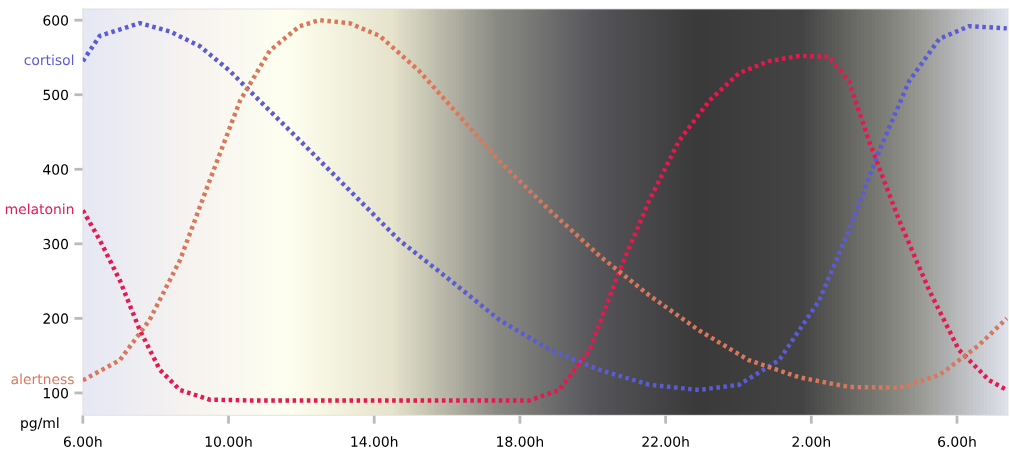  I want to click on x-tick-label: 14.00h, so click(374, 441).